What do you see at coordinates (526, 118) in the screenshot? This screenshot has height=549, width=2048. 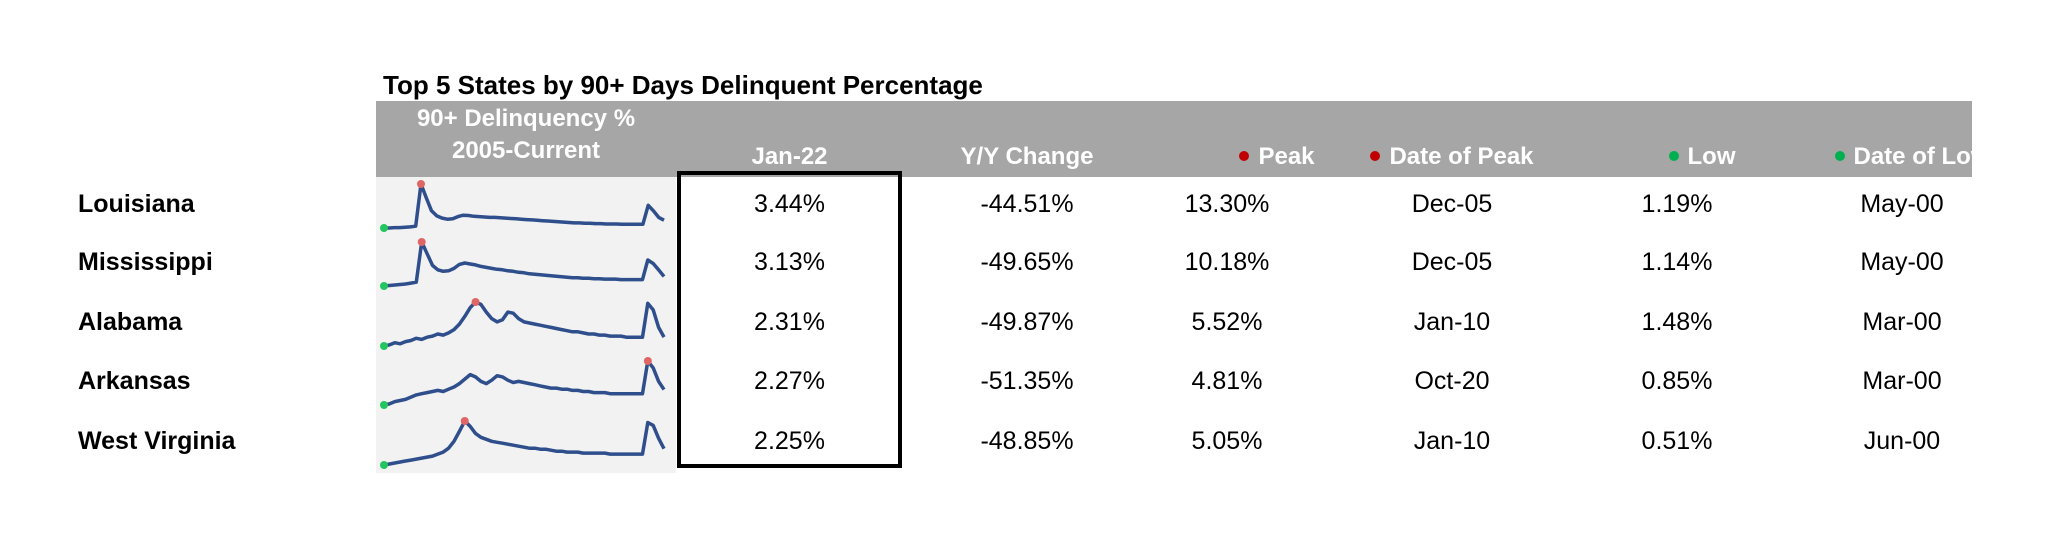 I see `header-sparkline-line1: 90+ Delinquency %` at bounding box center [526, 118].